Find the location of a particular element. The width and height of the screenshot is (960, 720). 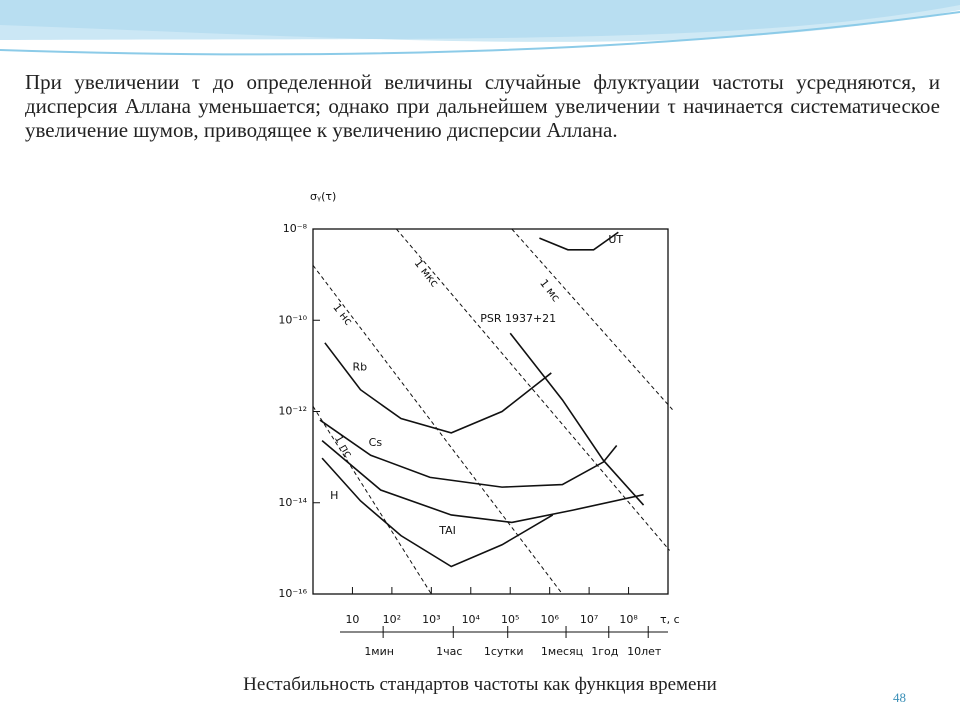

wave-decoration is located at coordinates (480, 28).